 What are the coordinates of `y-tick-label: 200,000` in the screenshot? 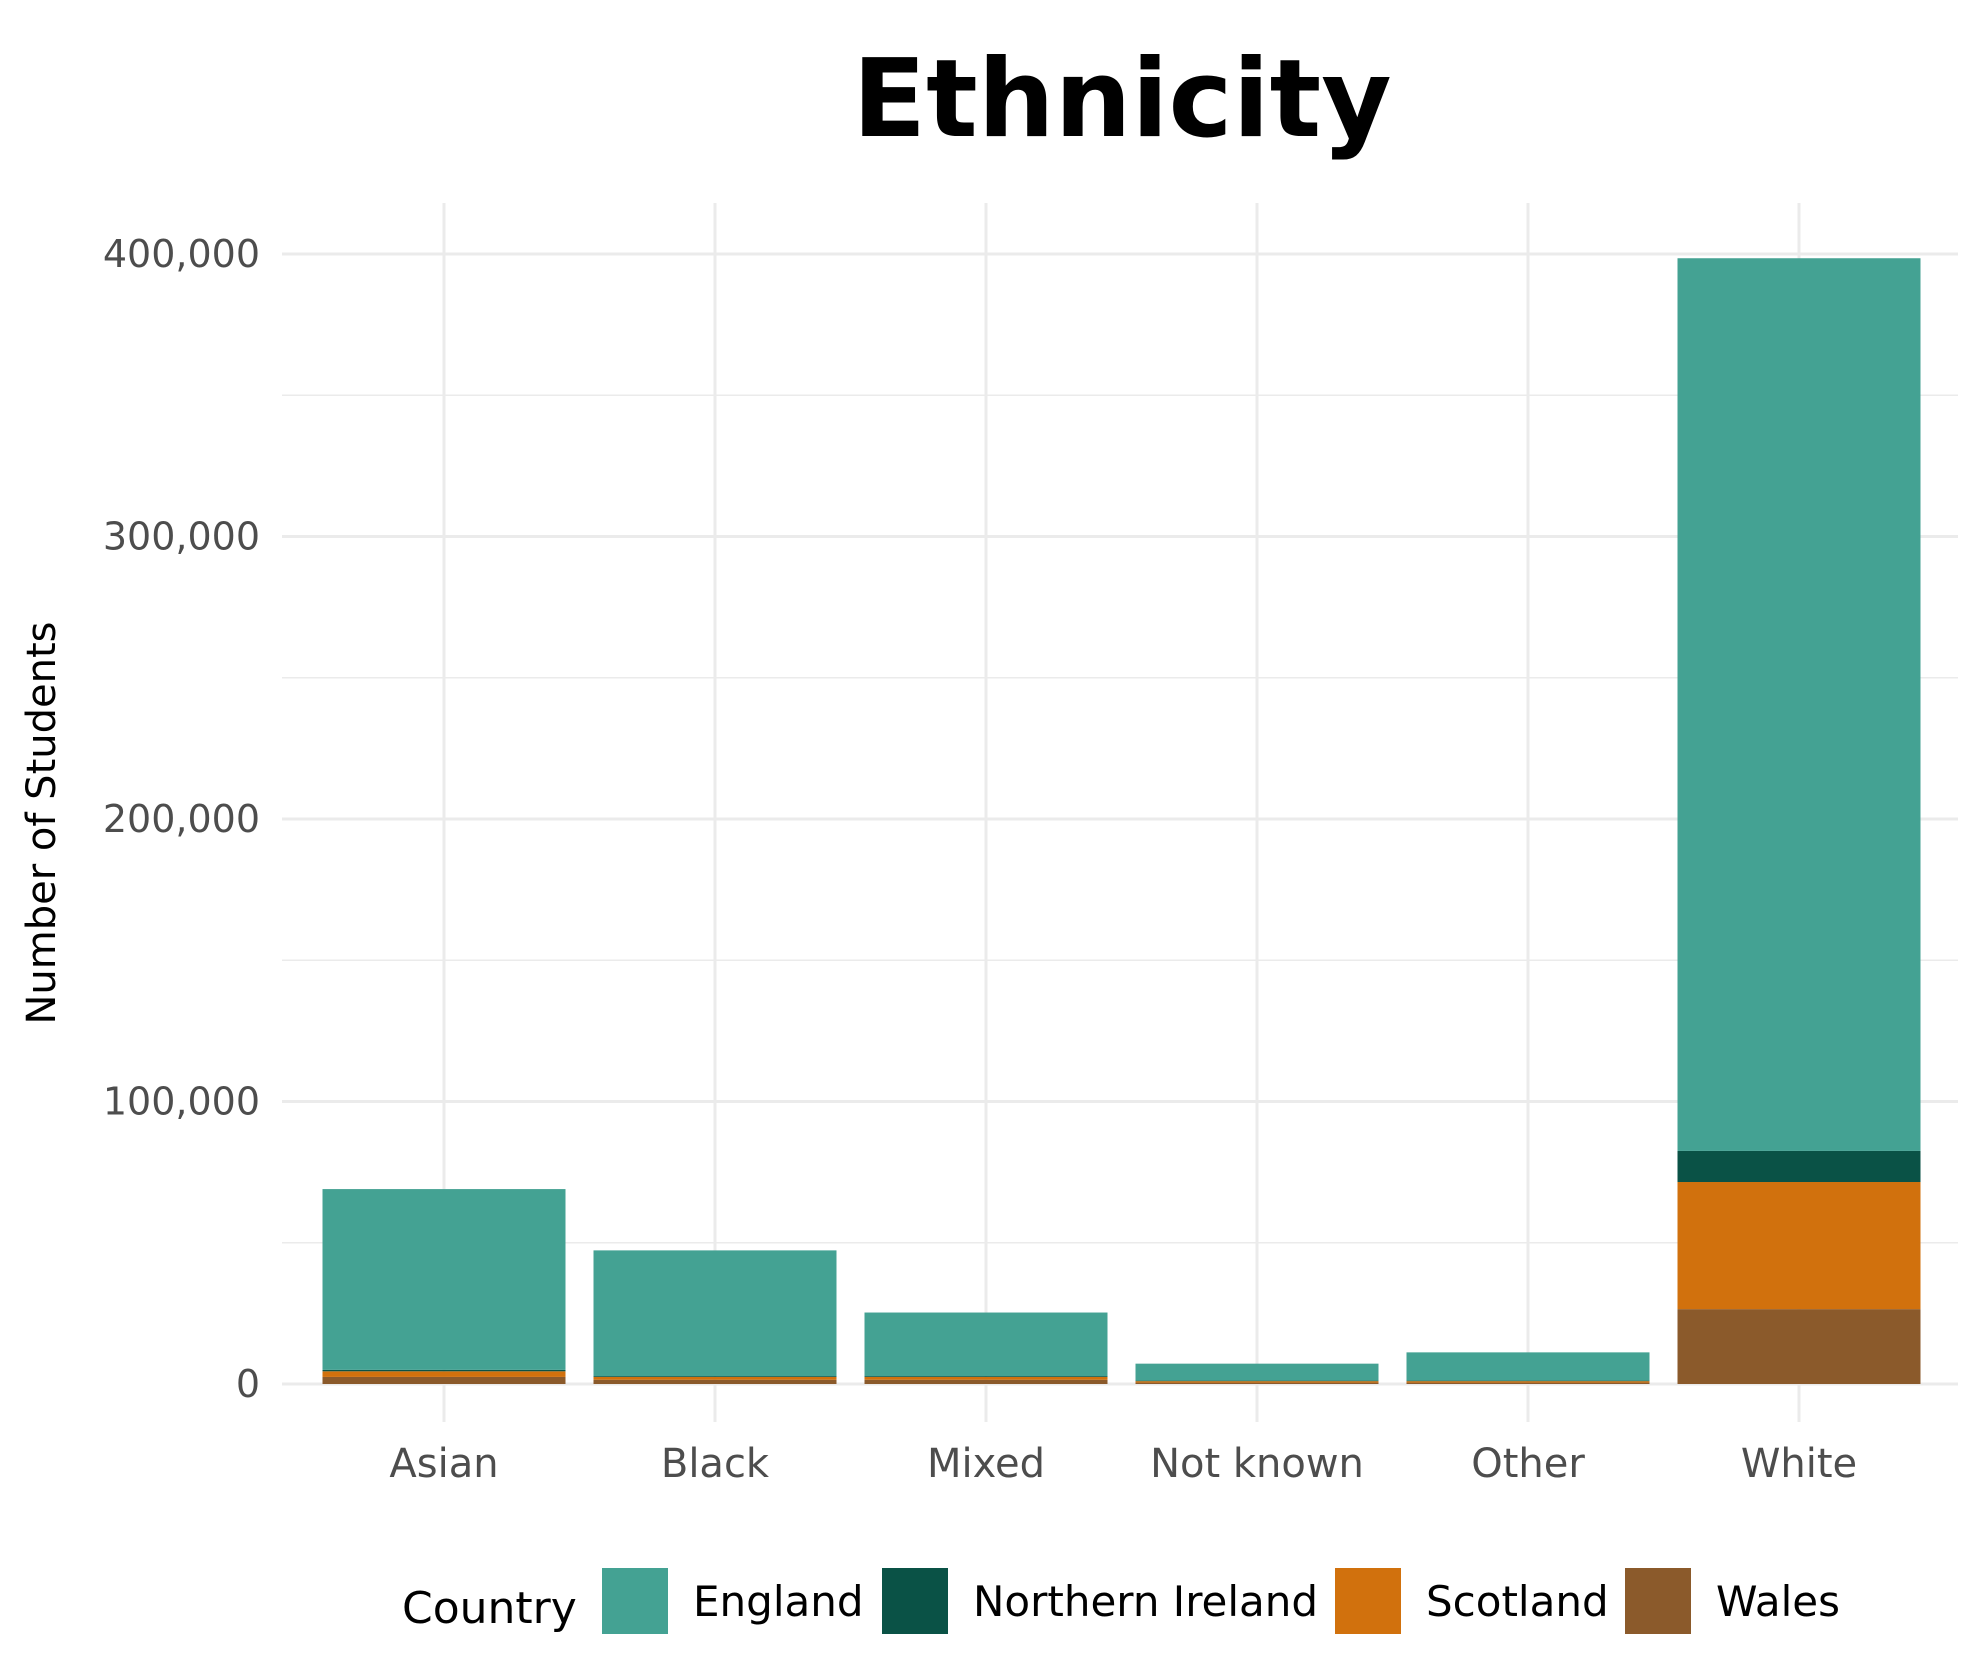 It's located at (181, 819).